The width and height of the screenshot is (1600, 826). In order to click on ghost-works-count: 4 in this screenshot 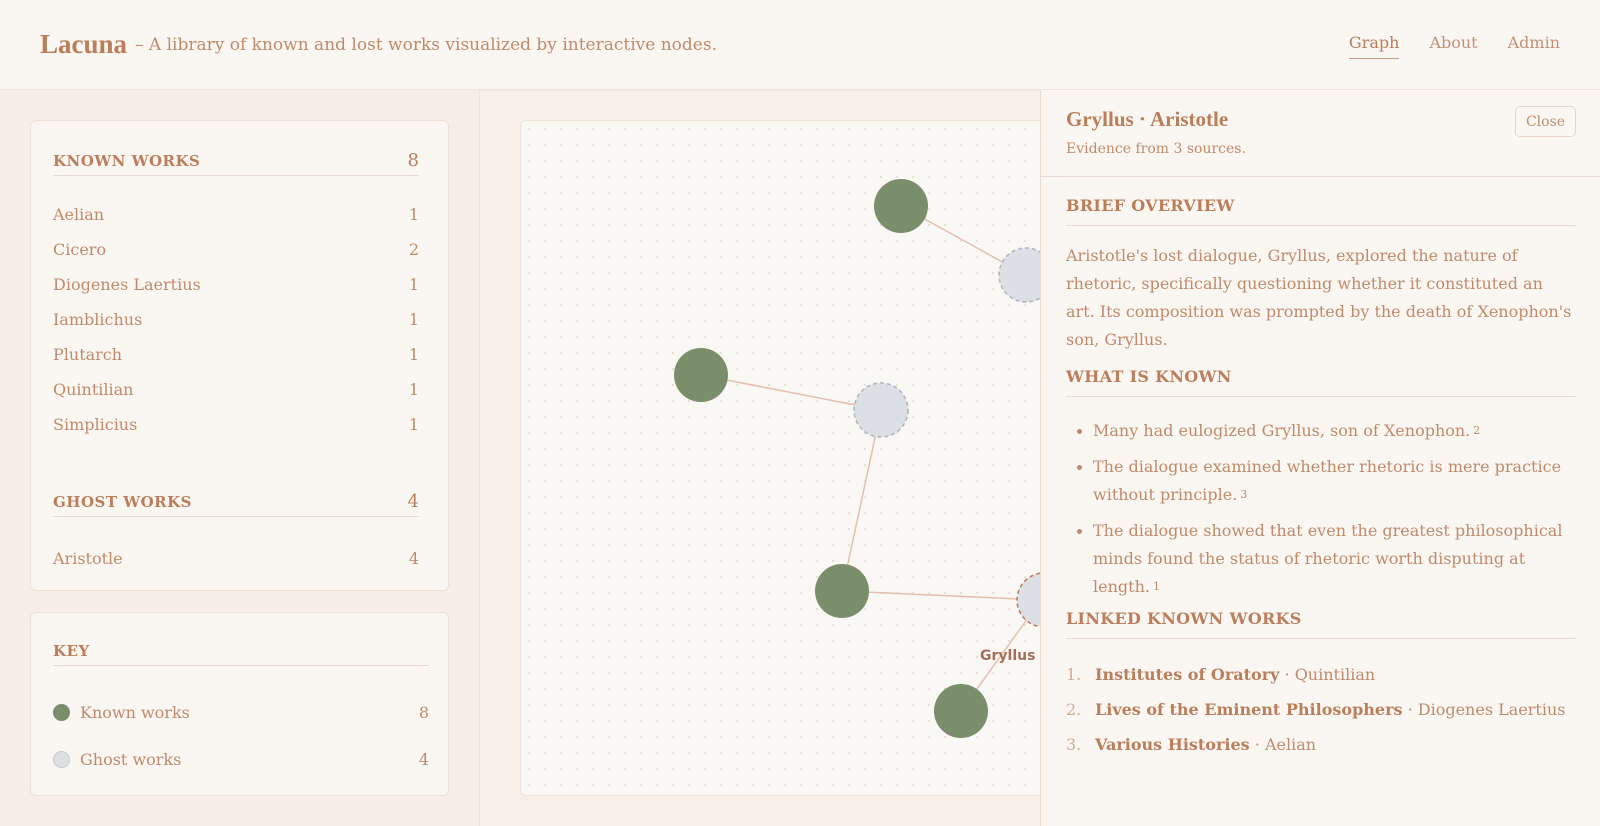, I will do `click(413, 501)`.